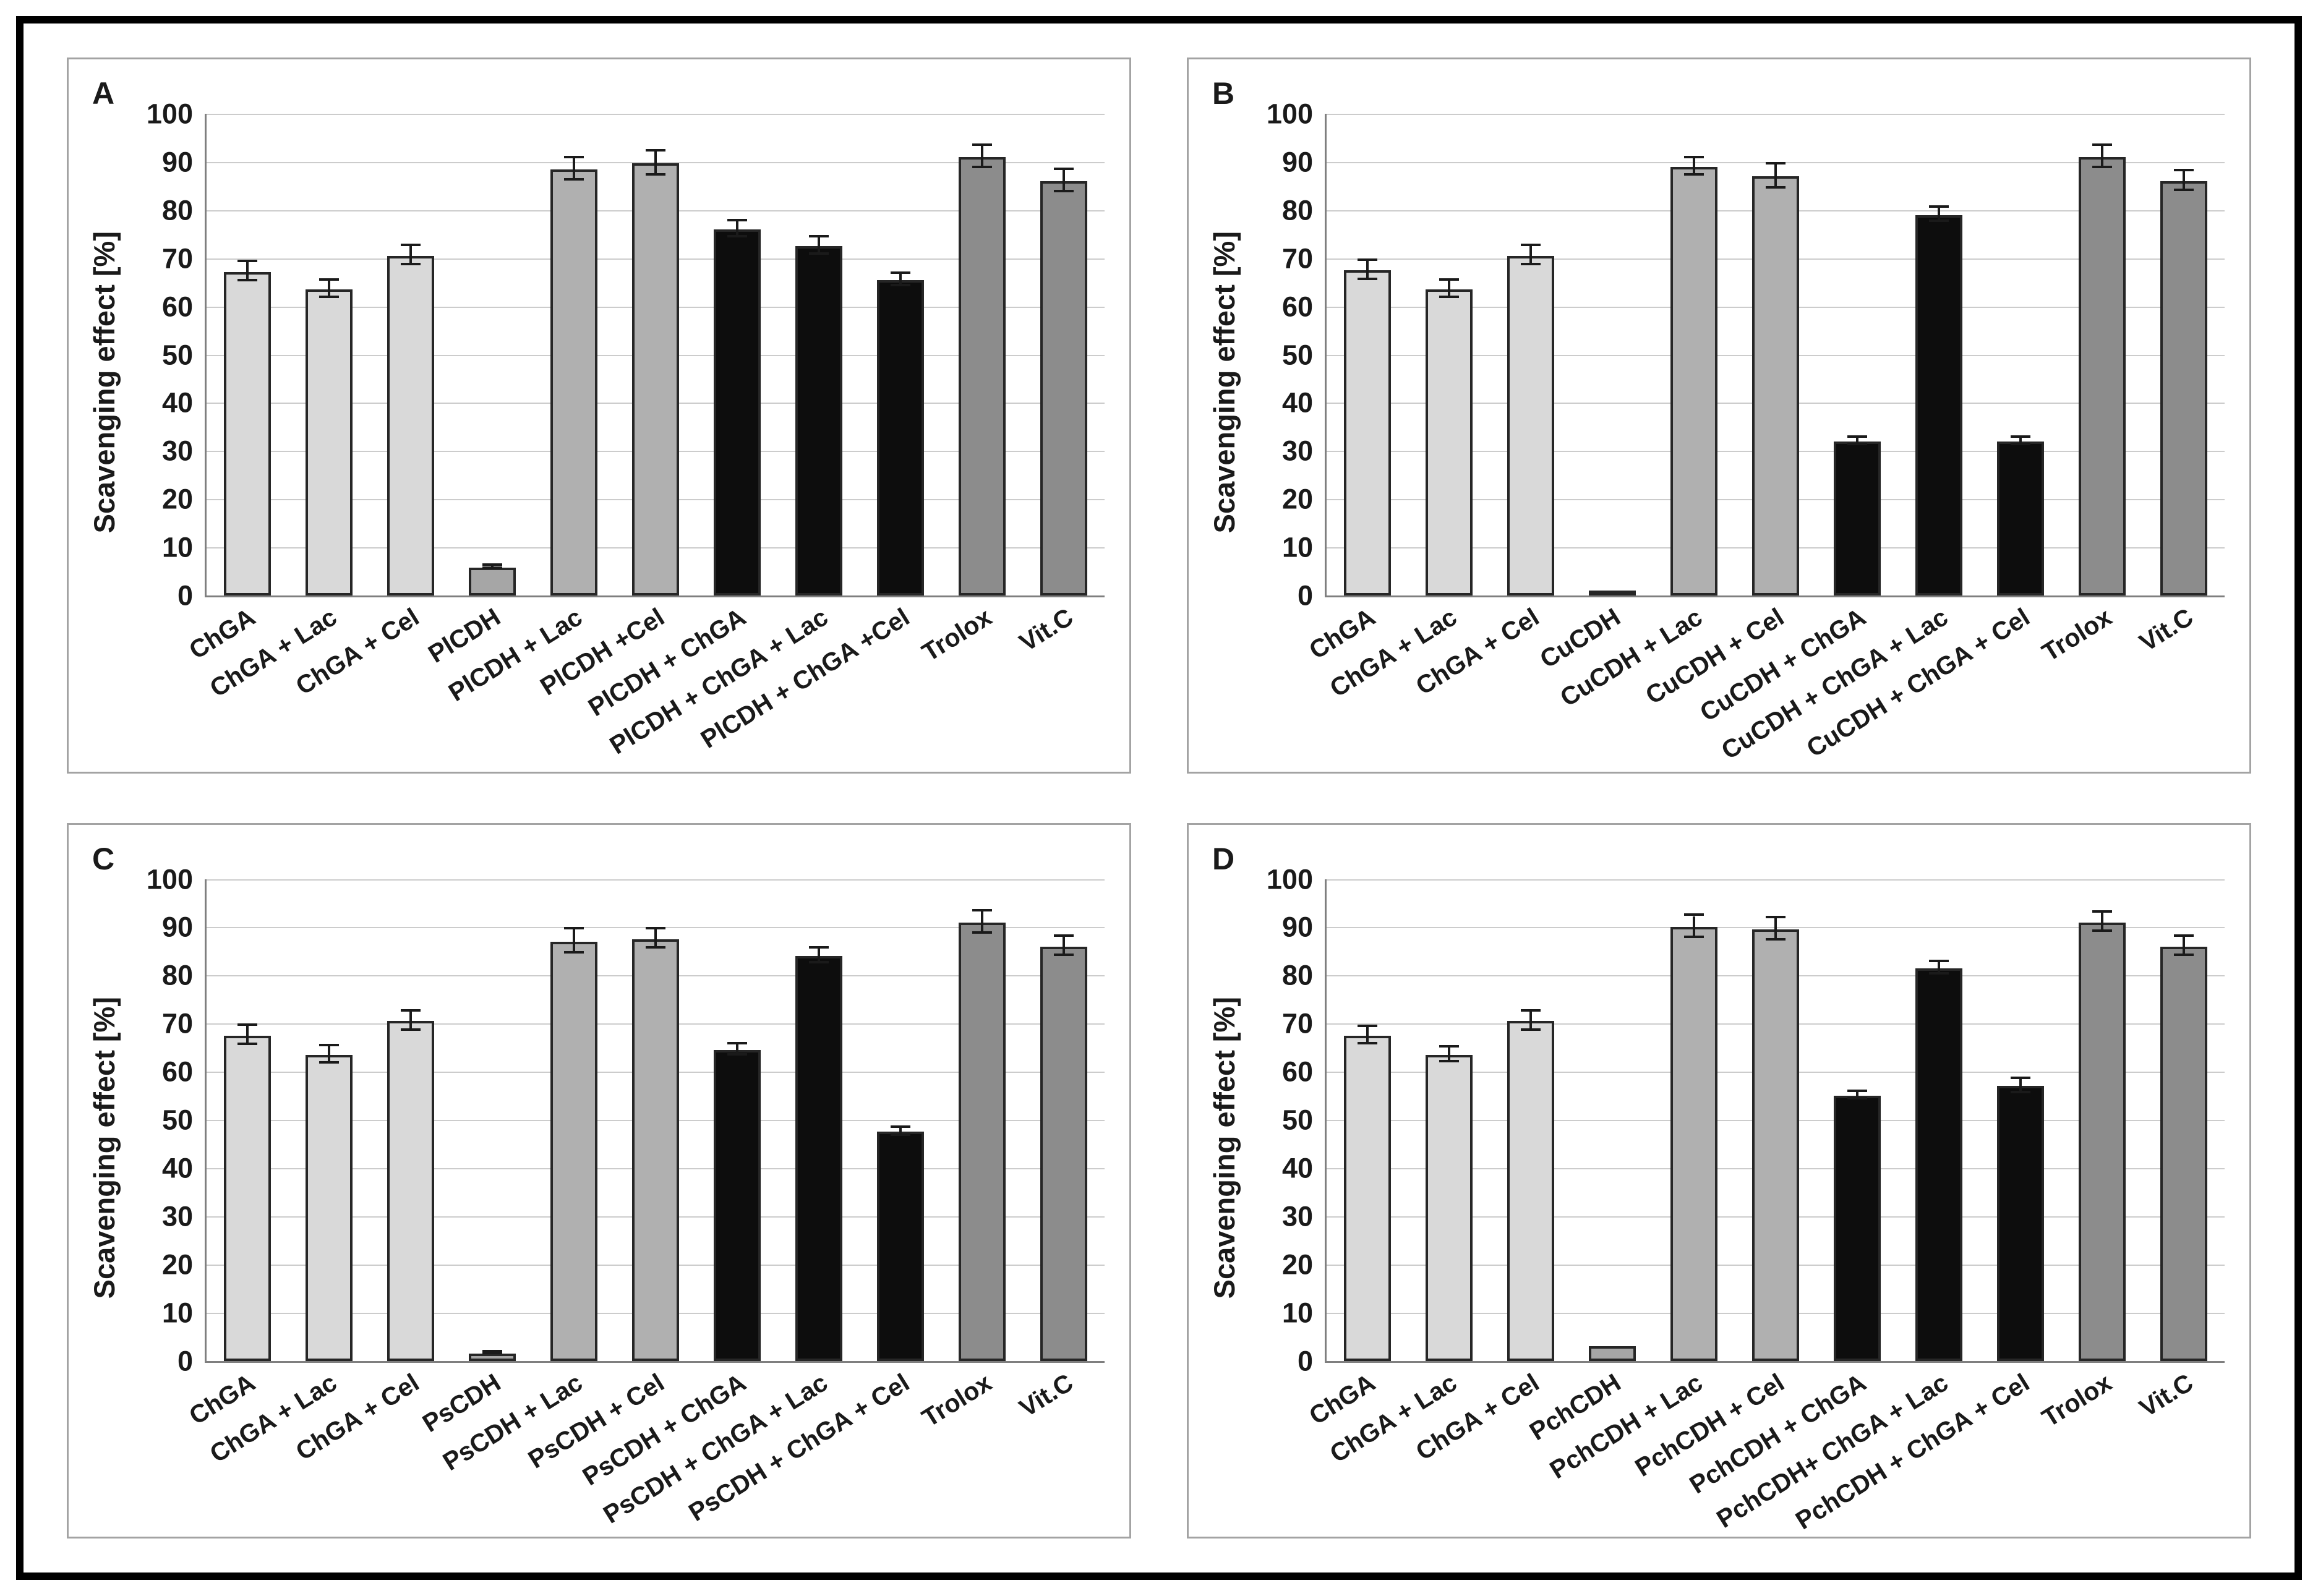 This screenshot has height=1596, width=2318. Describe the element at coordinates (1297, 354) in the screenshot. I see `y-tick-label: 50` at that location.